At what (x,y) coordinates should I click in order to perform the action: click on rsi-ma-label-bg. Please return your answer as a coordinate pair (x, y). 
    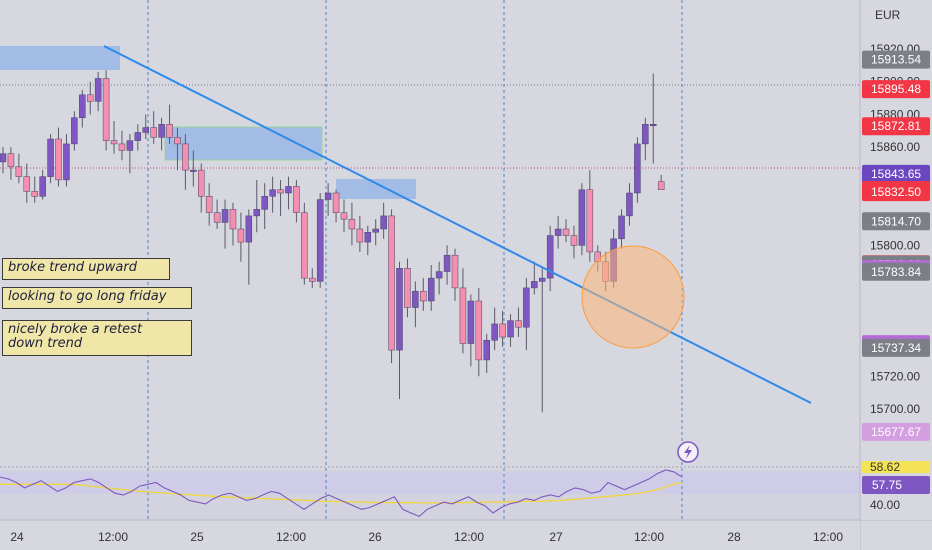
    Looking at the image, I should click on (896, 467).